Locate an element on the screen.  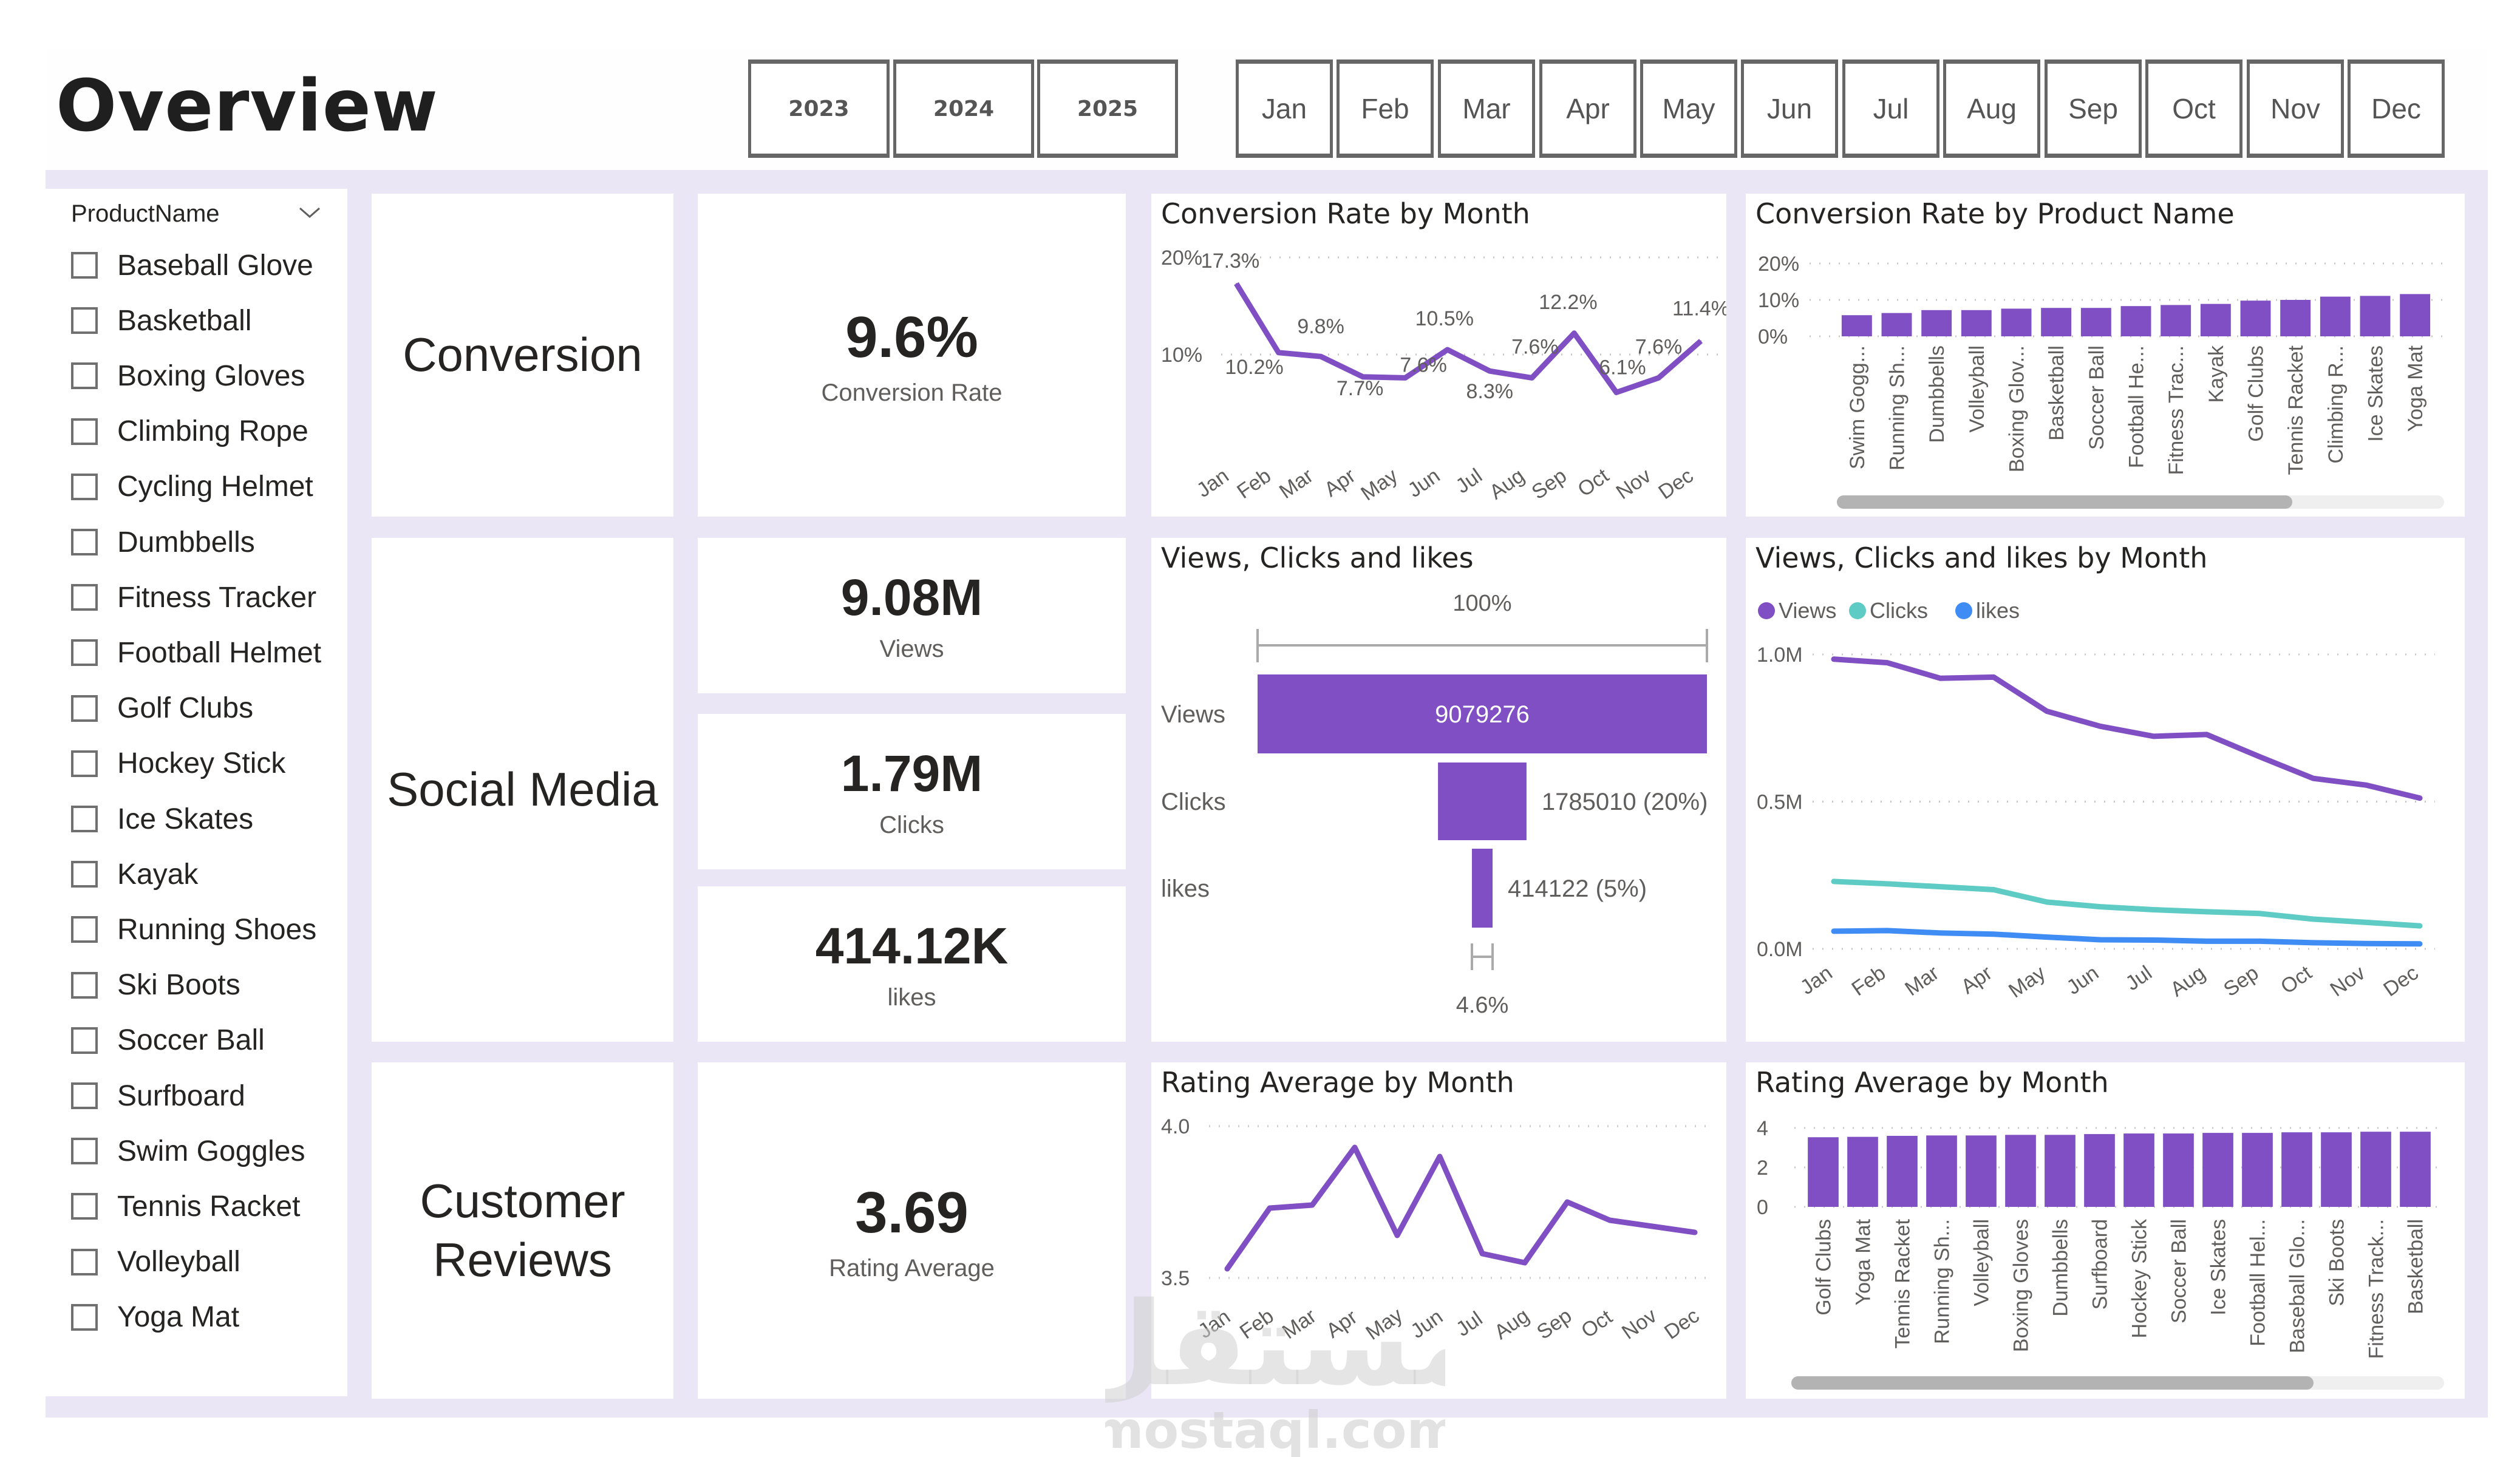
slicer-item: Ski Boots is located at coordinates (155, 985).